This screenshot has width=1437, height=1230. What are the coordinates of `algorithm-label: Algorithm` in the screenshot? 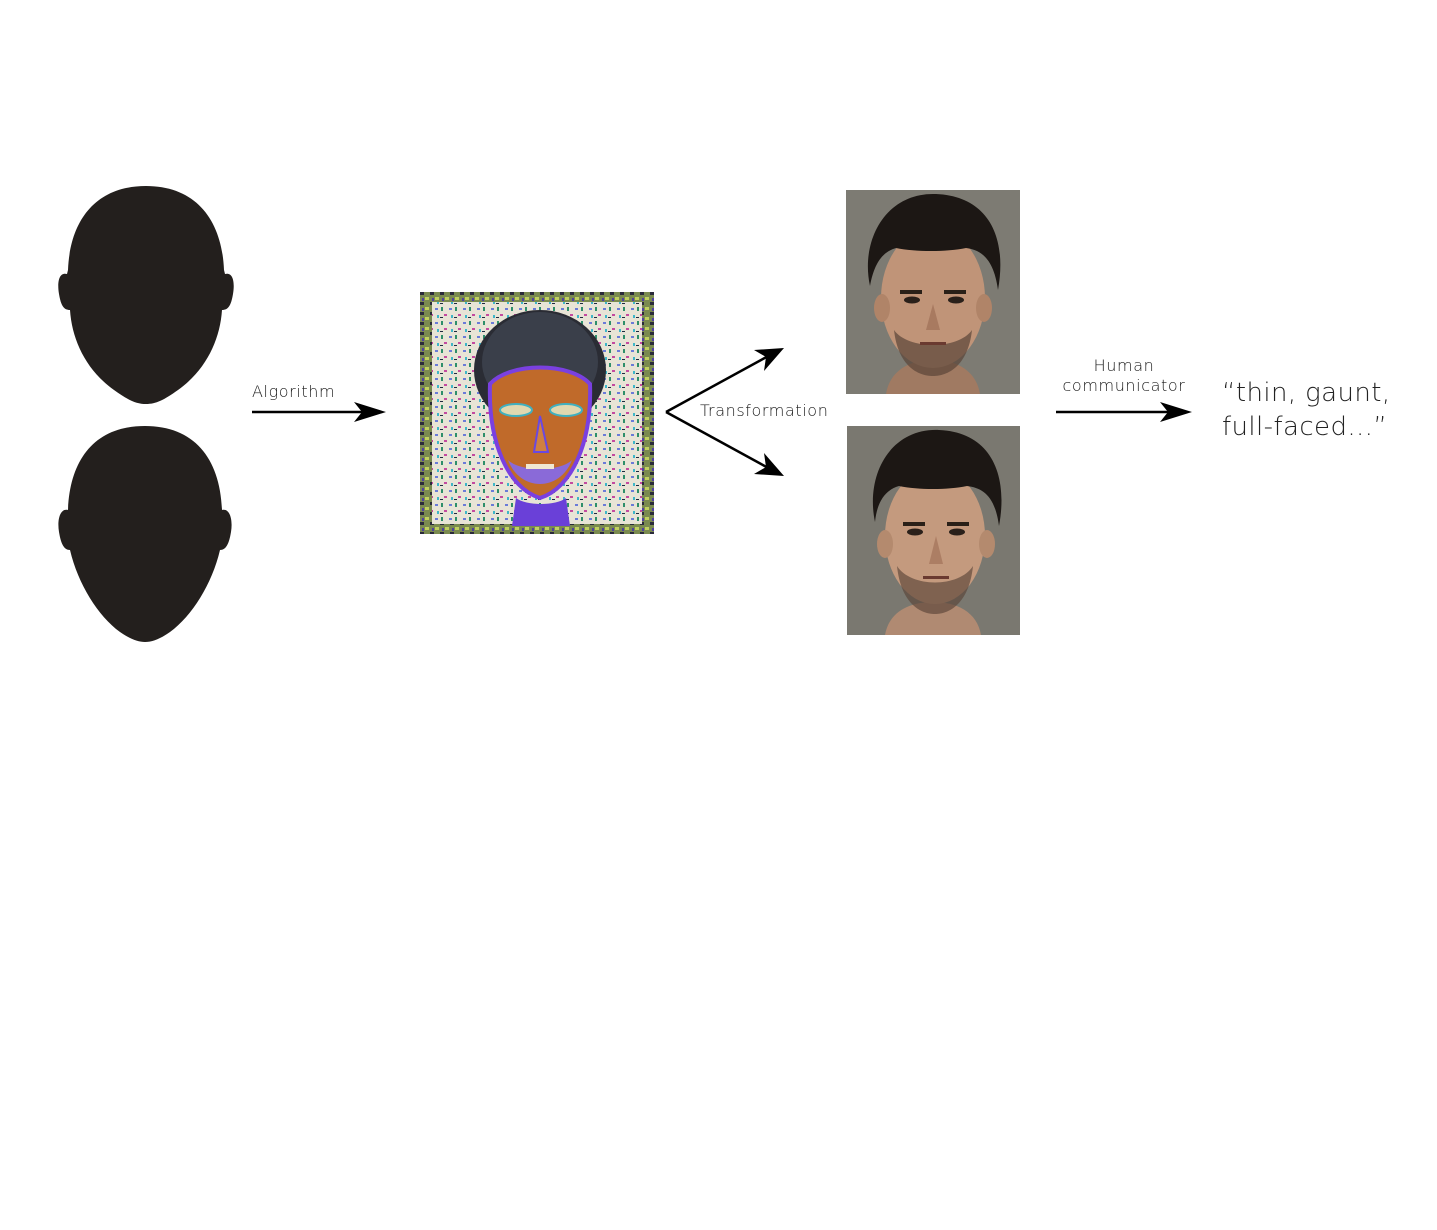 It's located at (294, 391).